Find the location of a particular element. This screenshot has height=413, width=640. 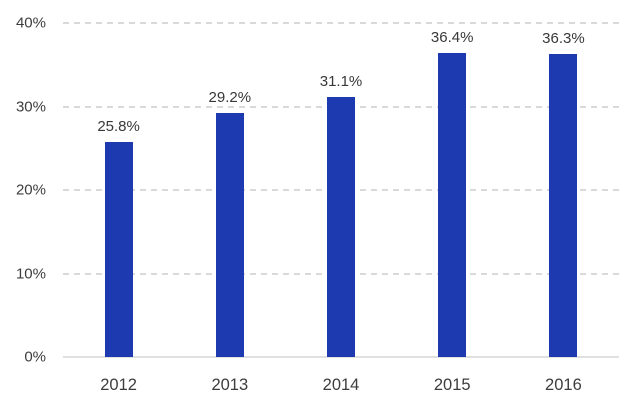

bar-group: 31.1% is located at coordinates (340, 190).